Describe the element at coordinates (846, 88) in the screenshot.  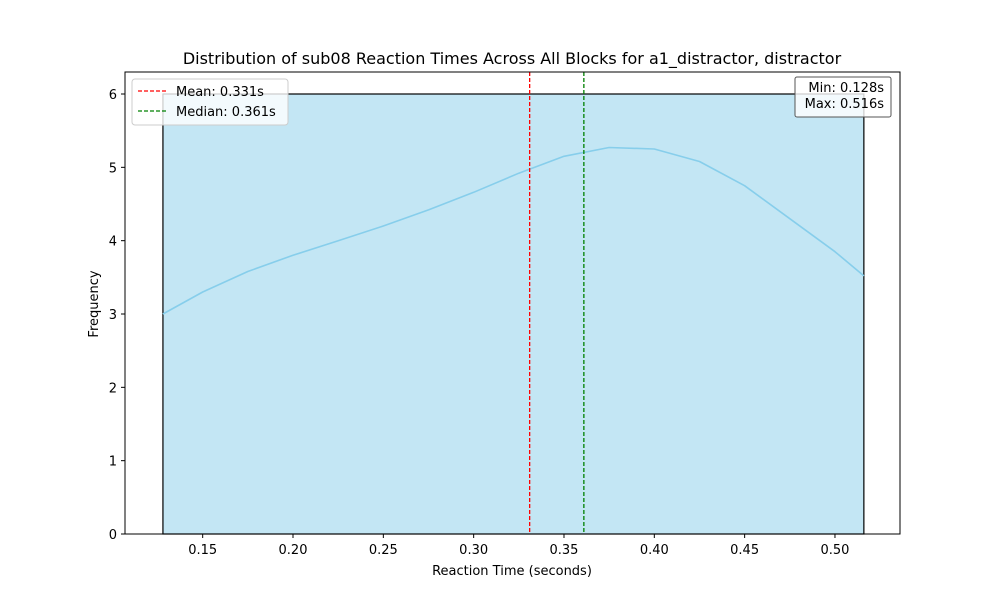
I see `stats-min-label: Min: 0.128s` at that location.